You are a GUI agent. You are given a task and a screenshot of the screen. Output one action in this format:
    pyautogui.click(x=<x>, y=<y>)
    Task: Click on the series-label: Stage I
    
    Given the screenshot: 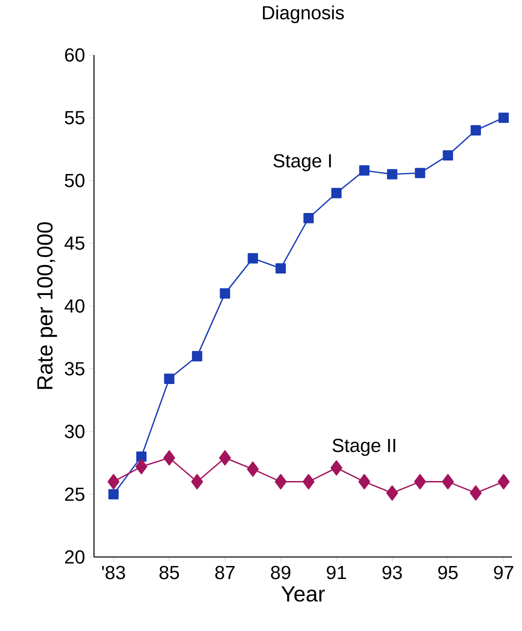 What is the action you would take?
    pyautogui.click(x=302, y=163)
    